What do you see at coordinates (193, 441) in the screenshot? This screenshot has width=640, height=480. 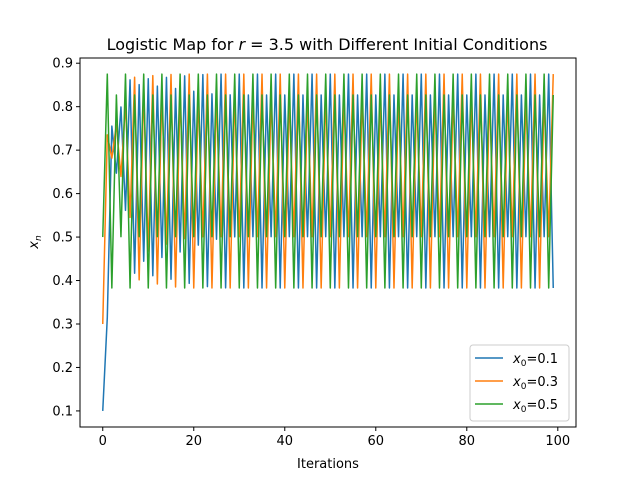 I see `x-tick-label-1: 20` at bounding box center [193, 441].